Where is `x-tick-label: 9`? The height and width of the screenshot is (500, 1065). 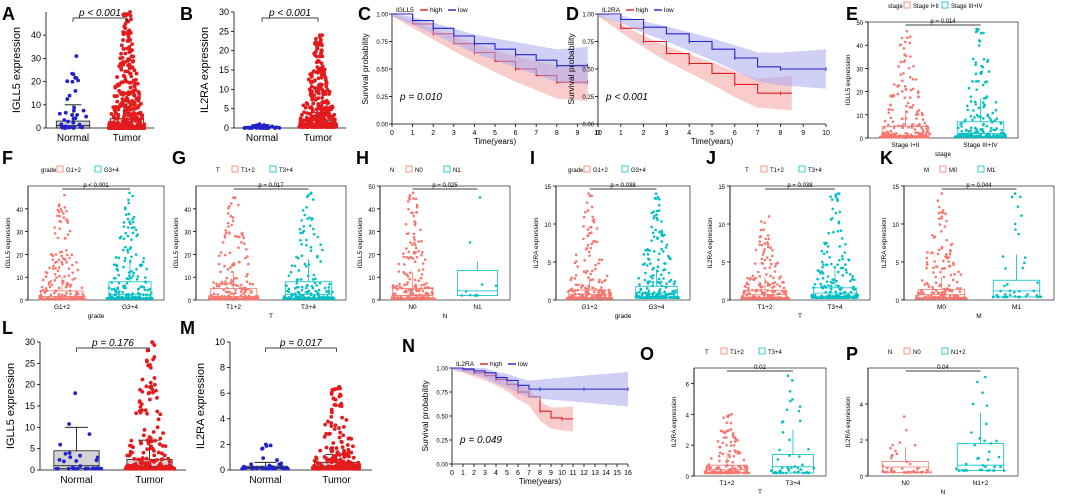 x-tick-label: 9 is located at coordinates (577, 133).